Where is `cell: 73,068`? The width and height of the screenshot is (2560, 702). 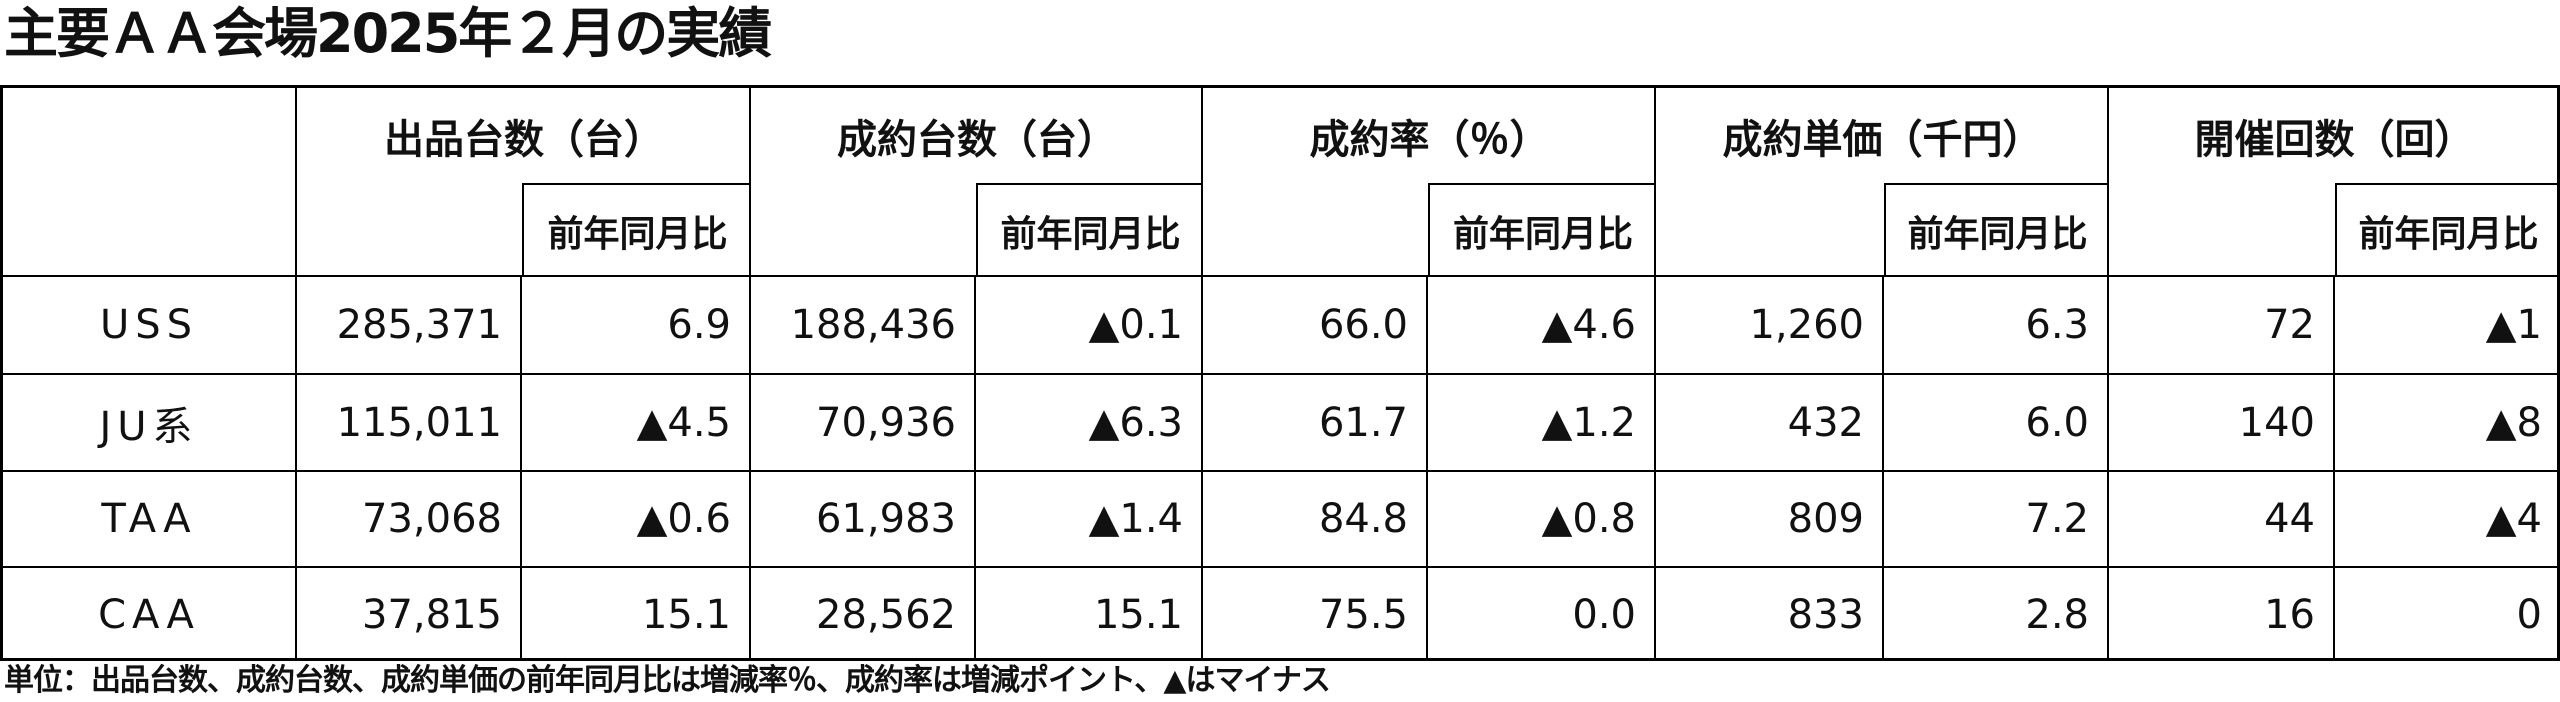 cell: 73,068 is located at coordinates (409, 520).